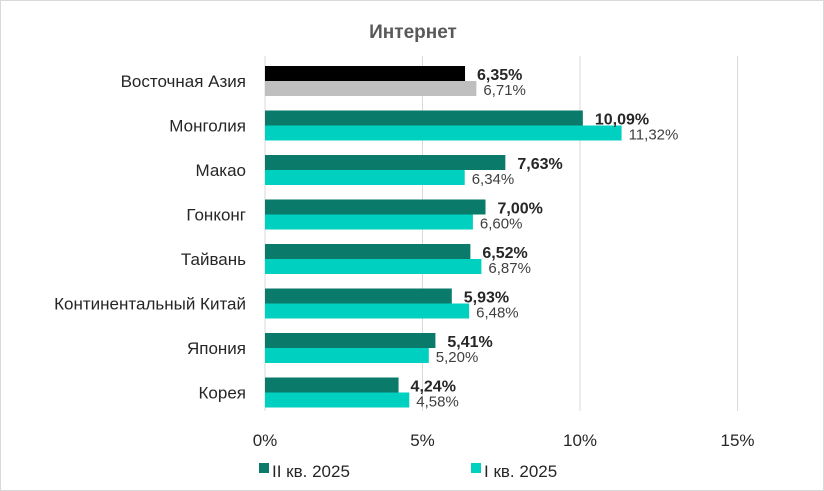 This screenshot has width=824, height=491. What do you see at coordinates (654, 135) in the screenshot?
I see `data-label-series-2: 11,32%` at bounding box center [654, 135].